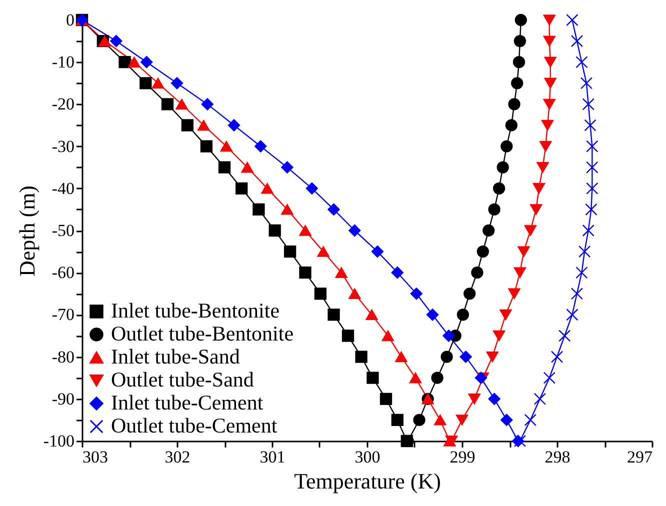 This screenshot has width=666, height=506. I want to click on y-tick-label: -60, so click(63, 272).